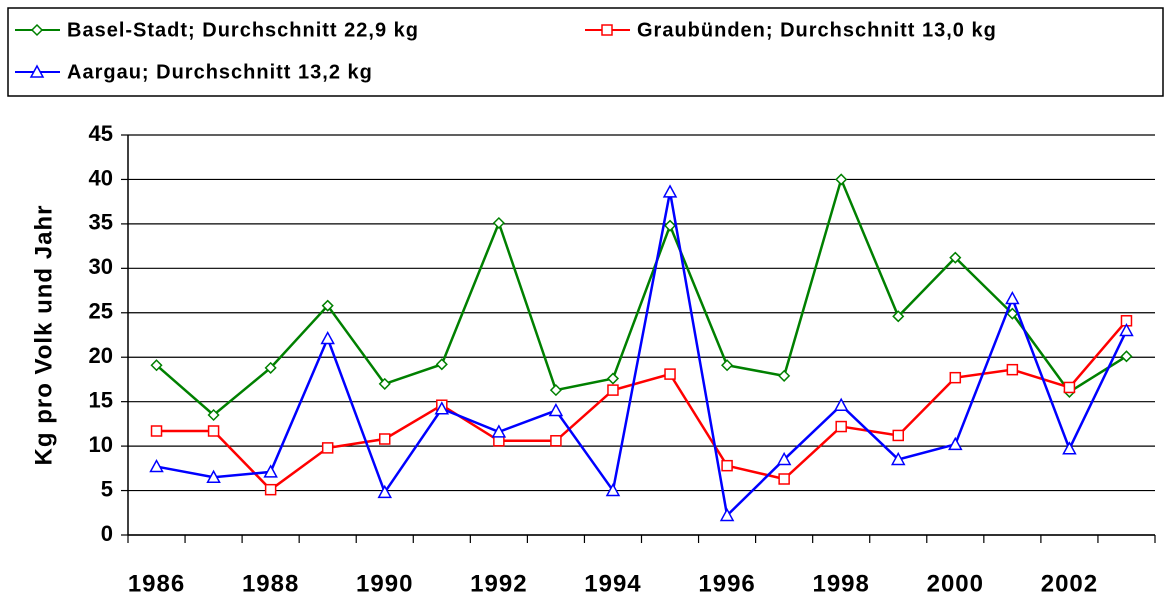  Describe the element at coordinates (101, 311) in the screenshot. I see `y-tick-label: 25` at that location.